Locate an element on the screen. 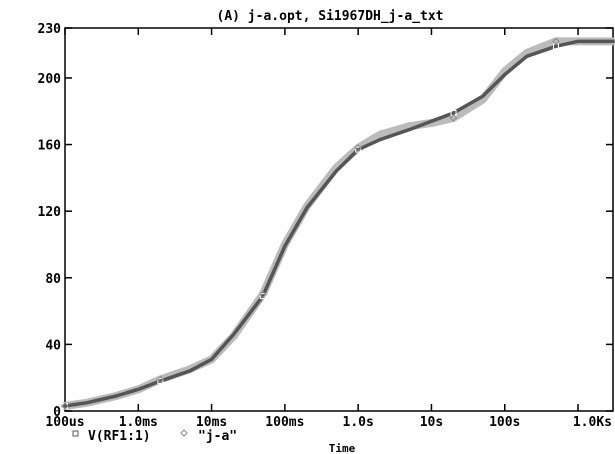  y-tick-label-0: 0 is located at coordinates (57, 412).